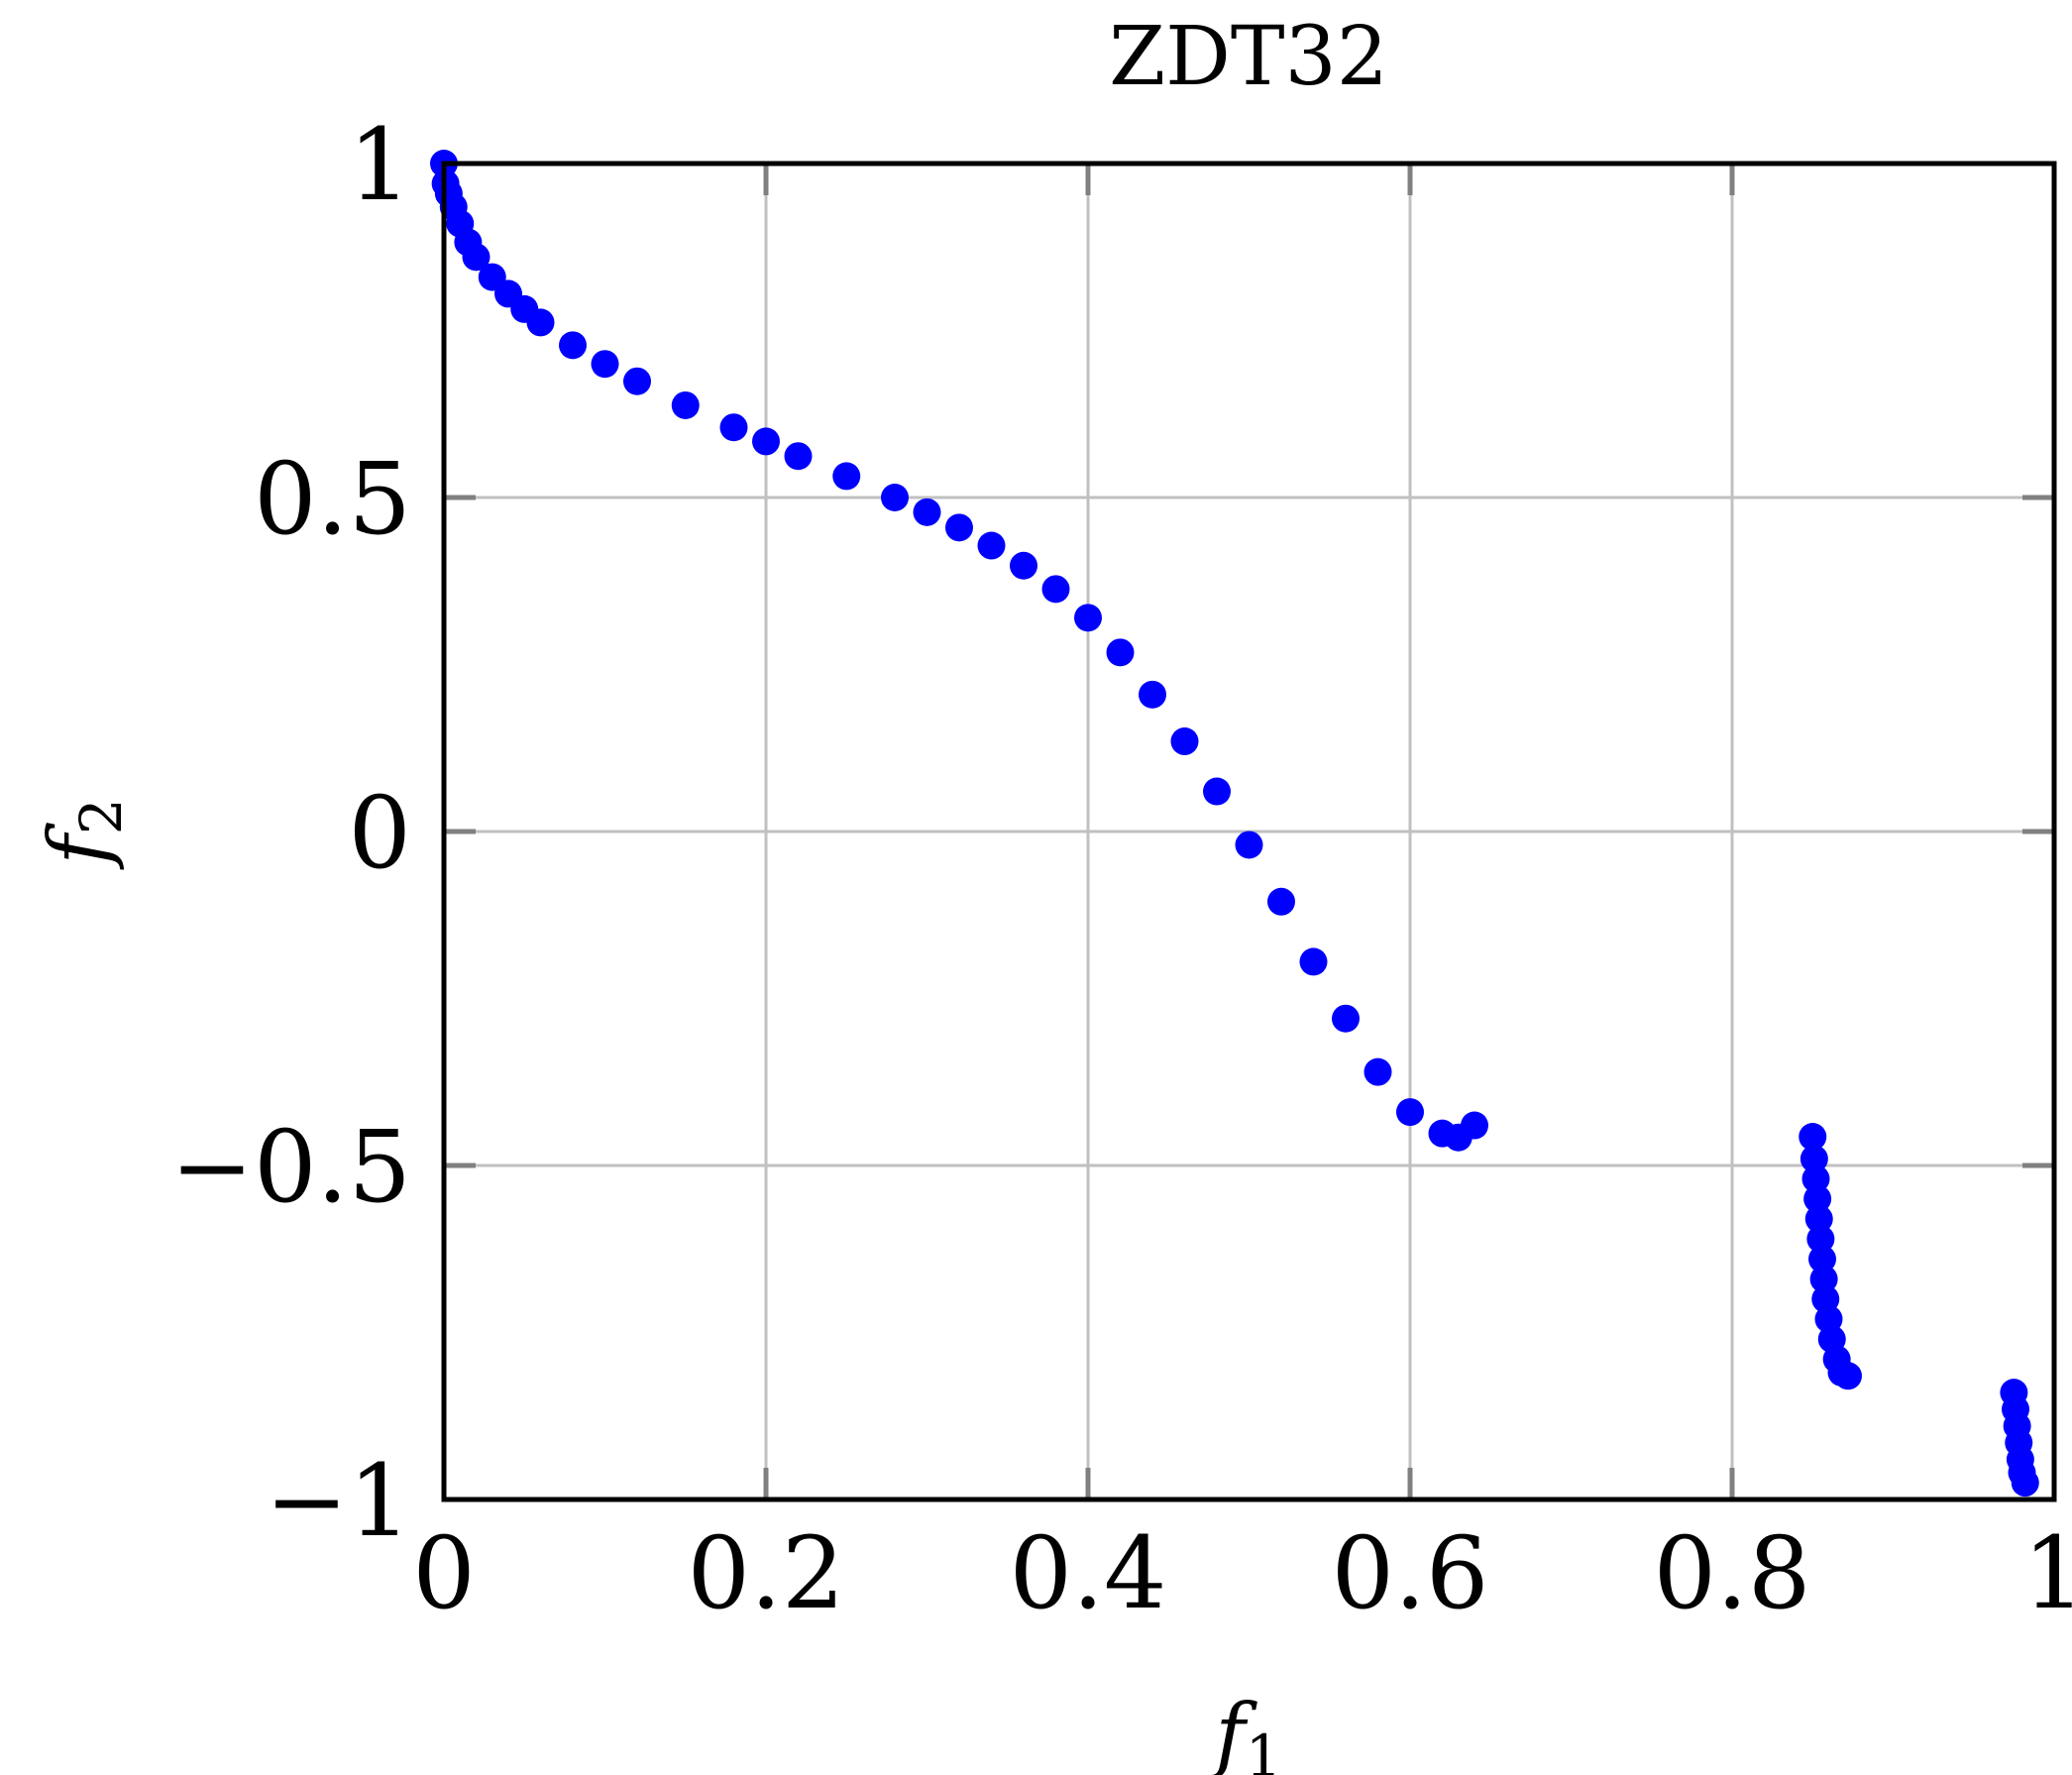  I want to click on x-tick-label: 1, so click(2047, 1573).